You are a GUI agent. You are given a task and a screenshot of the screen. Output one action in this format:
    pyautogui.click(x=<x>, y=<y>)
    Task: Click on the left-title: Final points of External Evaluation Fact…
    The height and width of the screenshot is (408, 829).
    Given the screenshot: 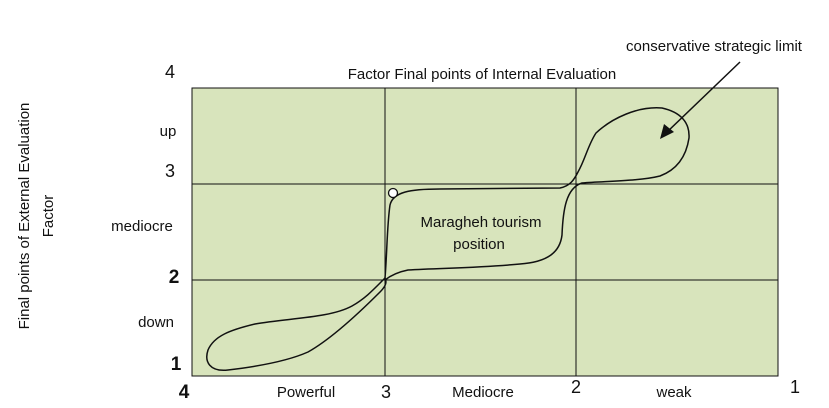 What is the action you would take?
    pyautogui.click(x=36, y=216)
    